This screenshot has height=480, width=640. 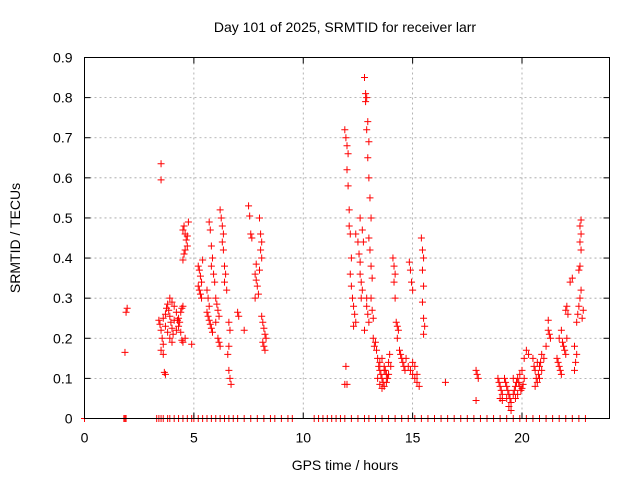 What do you see at coordinates (69, 419) in the screenshot?
I see `y-tick-label: 0` at bounding box center [69, 419].